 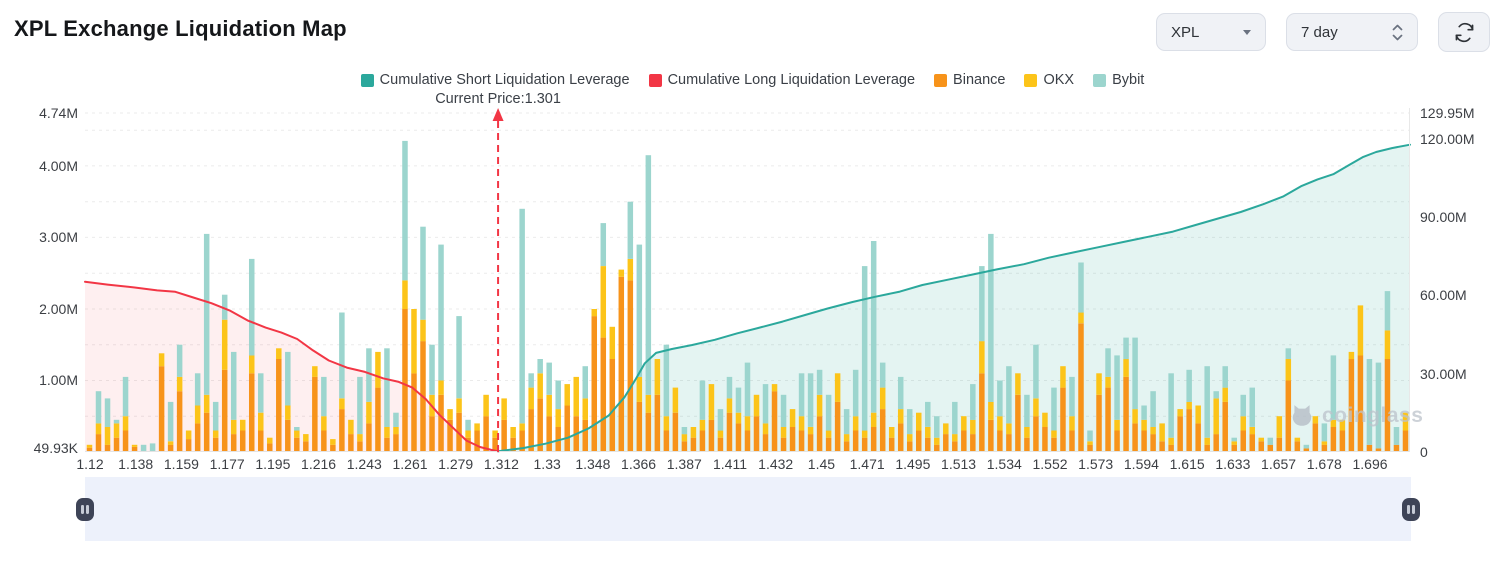 What do you see at coordinates (1411, 509) in the screenshot?
I see `range-slider-handle-right` at bounding box center [1411, 509].